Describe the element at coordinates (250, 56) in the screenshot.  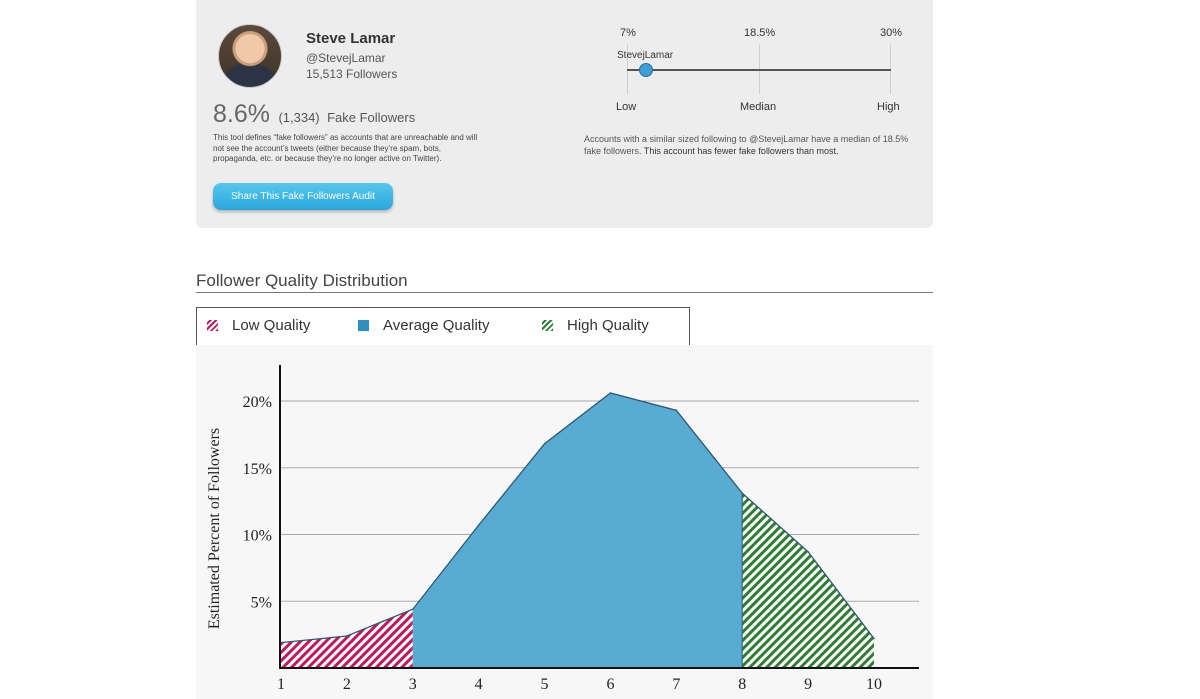
I see `avatar` at that location.